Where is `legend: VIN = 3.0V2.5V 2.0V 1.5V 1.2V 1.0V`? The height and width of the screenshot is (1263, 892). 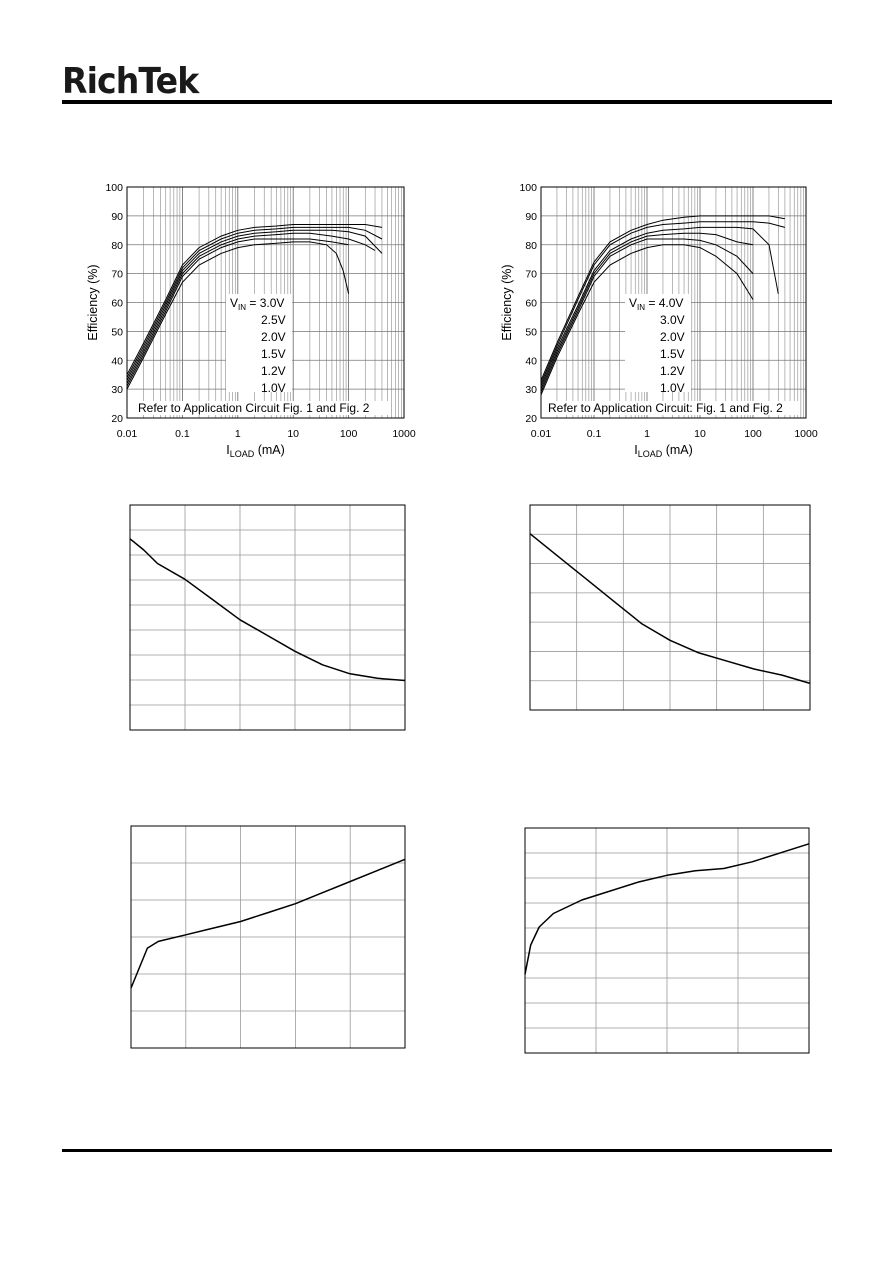
legend: VIN = 3.0V2.5V 2.0V 1.5V 1.2V 1.0V is located at coordinates (259, 344).